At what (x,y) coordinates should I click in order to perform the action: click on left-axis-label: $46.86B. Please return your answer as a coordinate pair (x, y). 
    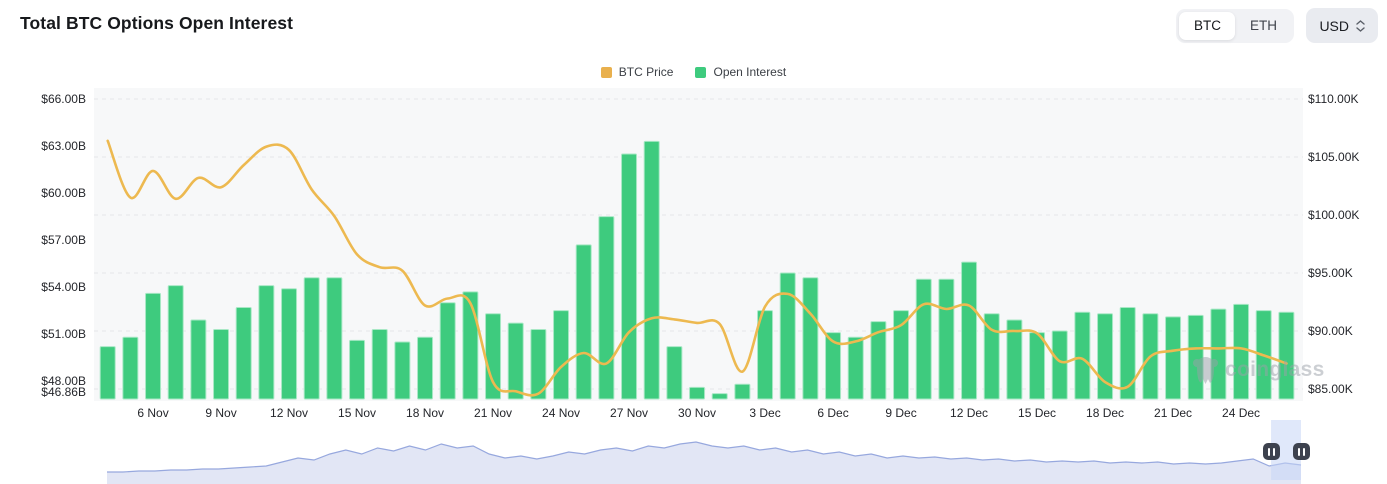
    Looking at the image, I should click on (63, 392).